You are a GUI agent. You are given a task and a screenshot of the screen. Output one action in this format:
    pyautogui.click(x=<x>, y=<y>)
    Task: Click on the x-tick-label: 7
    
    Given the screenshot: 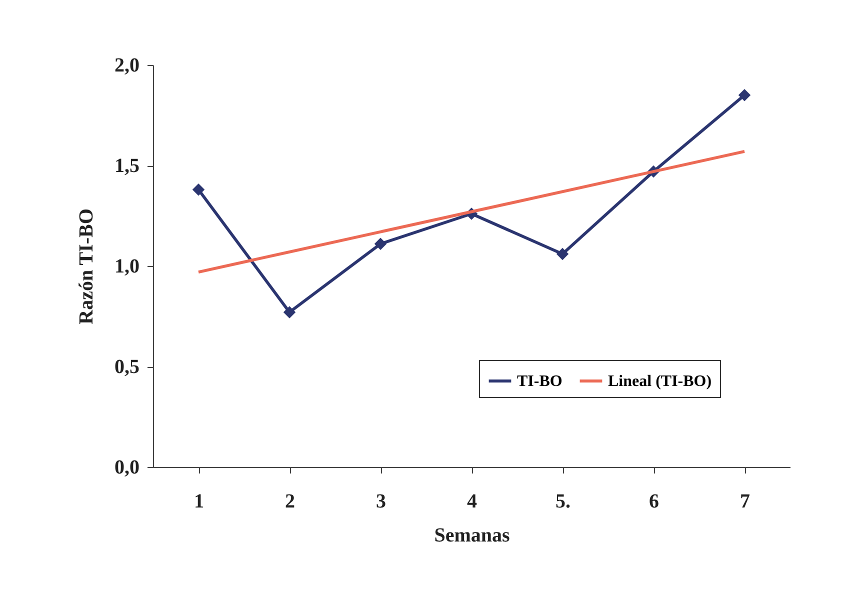 What is the action you would take?
    pyautogui.click(x=745, y=501)
    